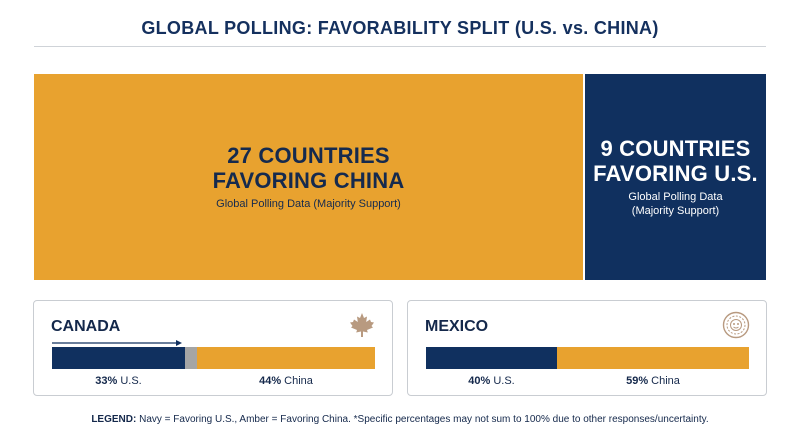  What do you see at coordinates (457, 326) in the screenshot?
I see `country-name: MEXICO` at bounding box center [457, 326].